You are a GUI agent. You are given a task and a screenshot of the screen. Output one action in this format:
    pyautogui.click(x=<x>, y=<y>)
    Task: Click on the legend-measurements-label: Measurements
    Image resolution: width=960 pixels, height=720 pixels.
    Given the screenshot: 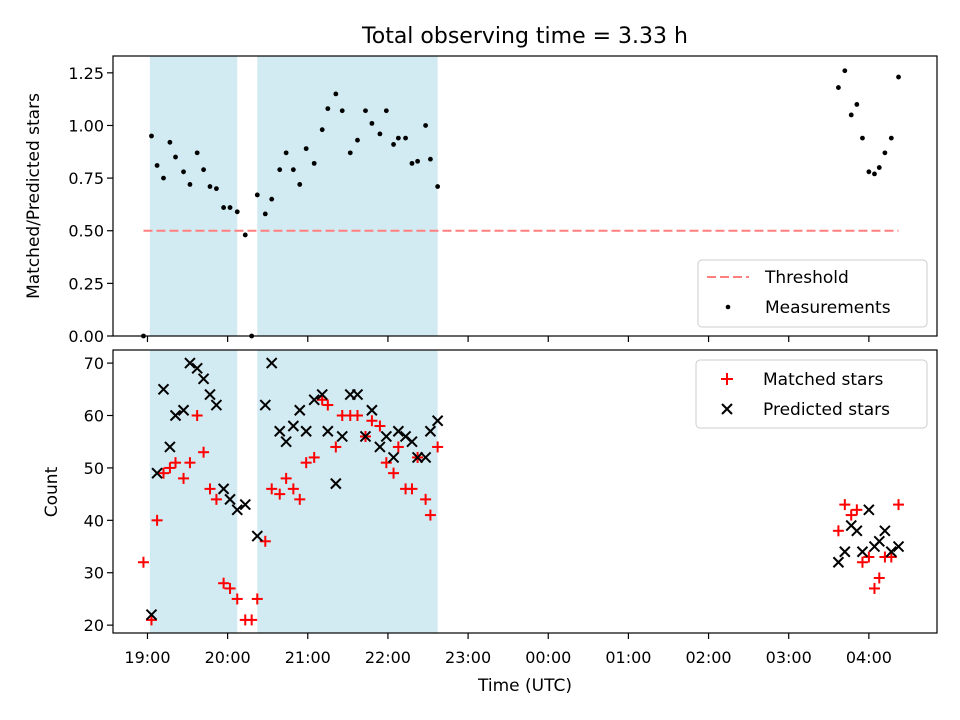 What is the action you would take?
    pyautogui.click(x=828, y=308)
    